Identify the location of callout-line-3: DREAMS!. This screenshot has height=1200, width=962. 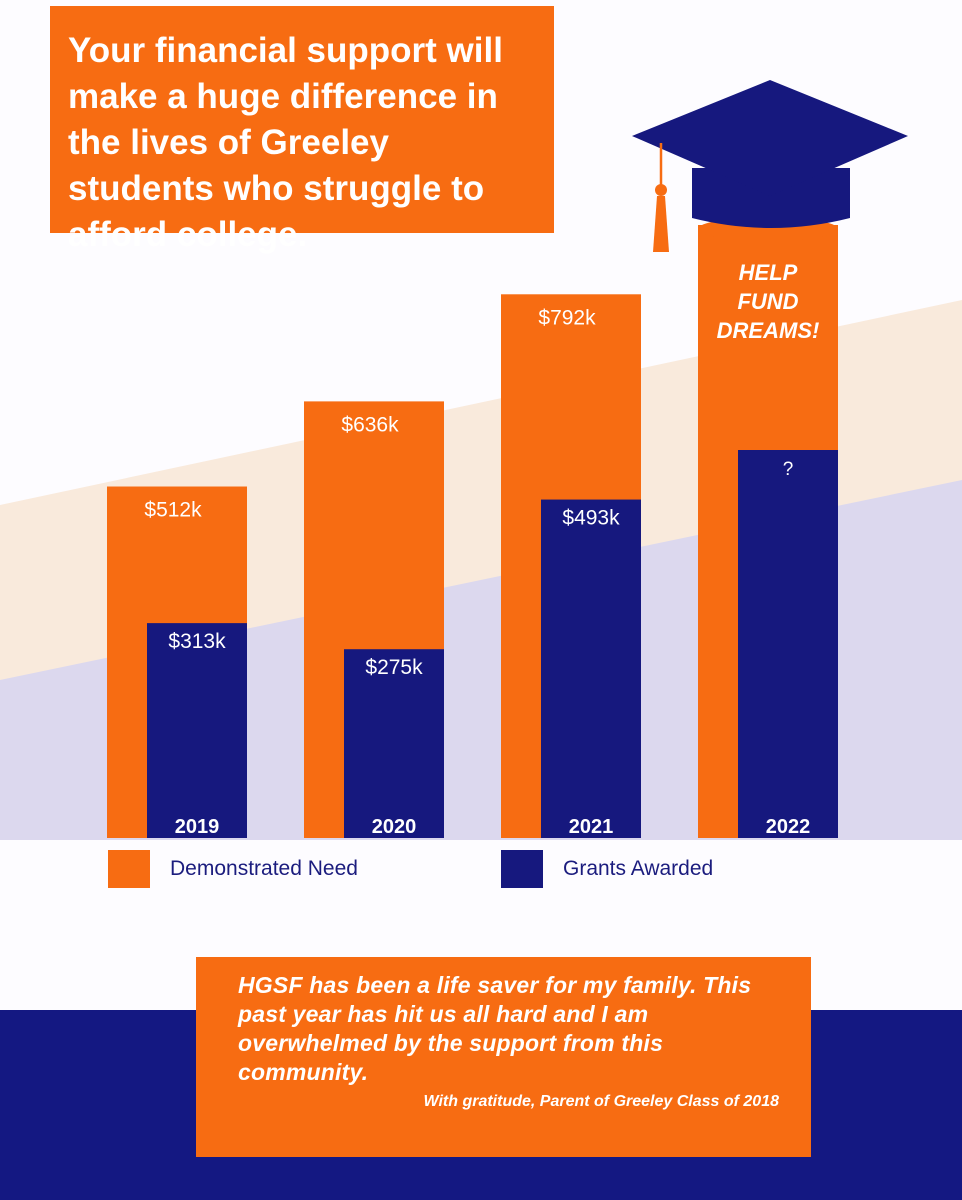
(768, 330).